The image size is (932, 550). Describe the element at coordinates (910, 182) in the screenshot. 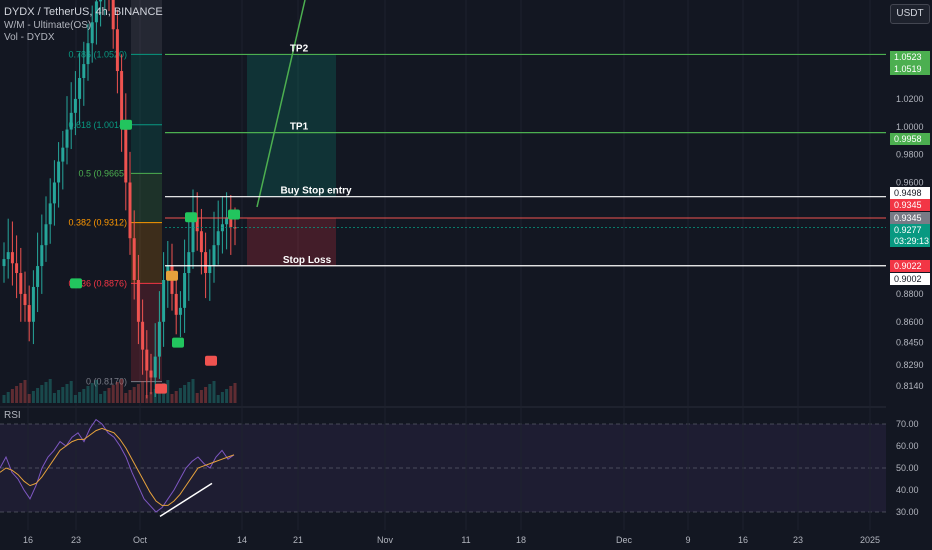

I see `y-tick-label: 0.9600` at that location.